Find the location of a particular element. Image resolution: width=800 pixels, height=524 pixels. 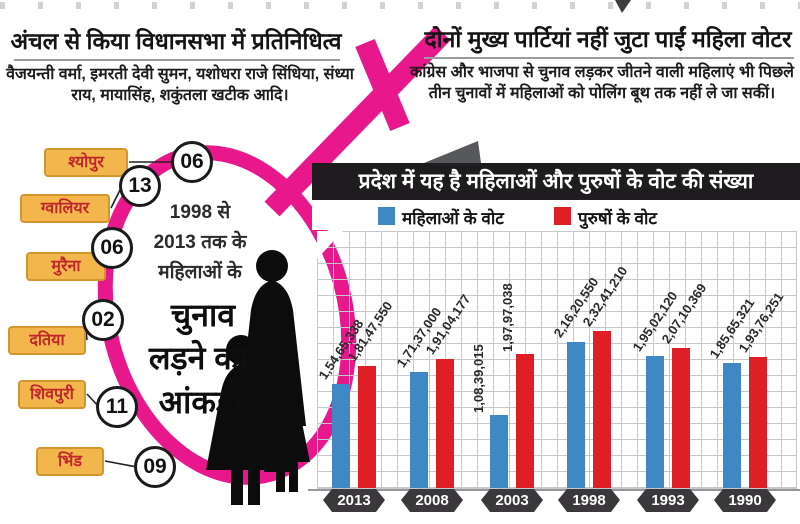

emphasis-line-1: चुनाव is located at coordinates (203, 315).